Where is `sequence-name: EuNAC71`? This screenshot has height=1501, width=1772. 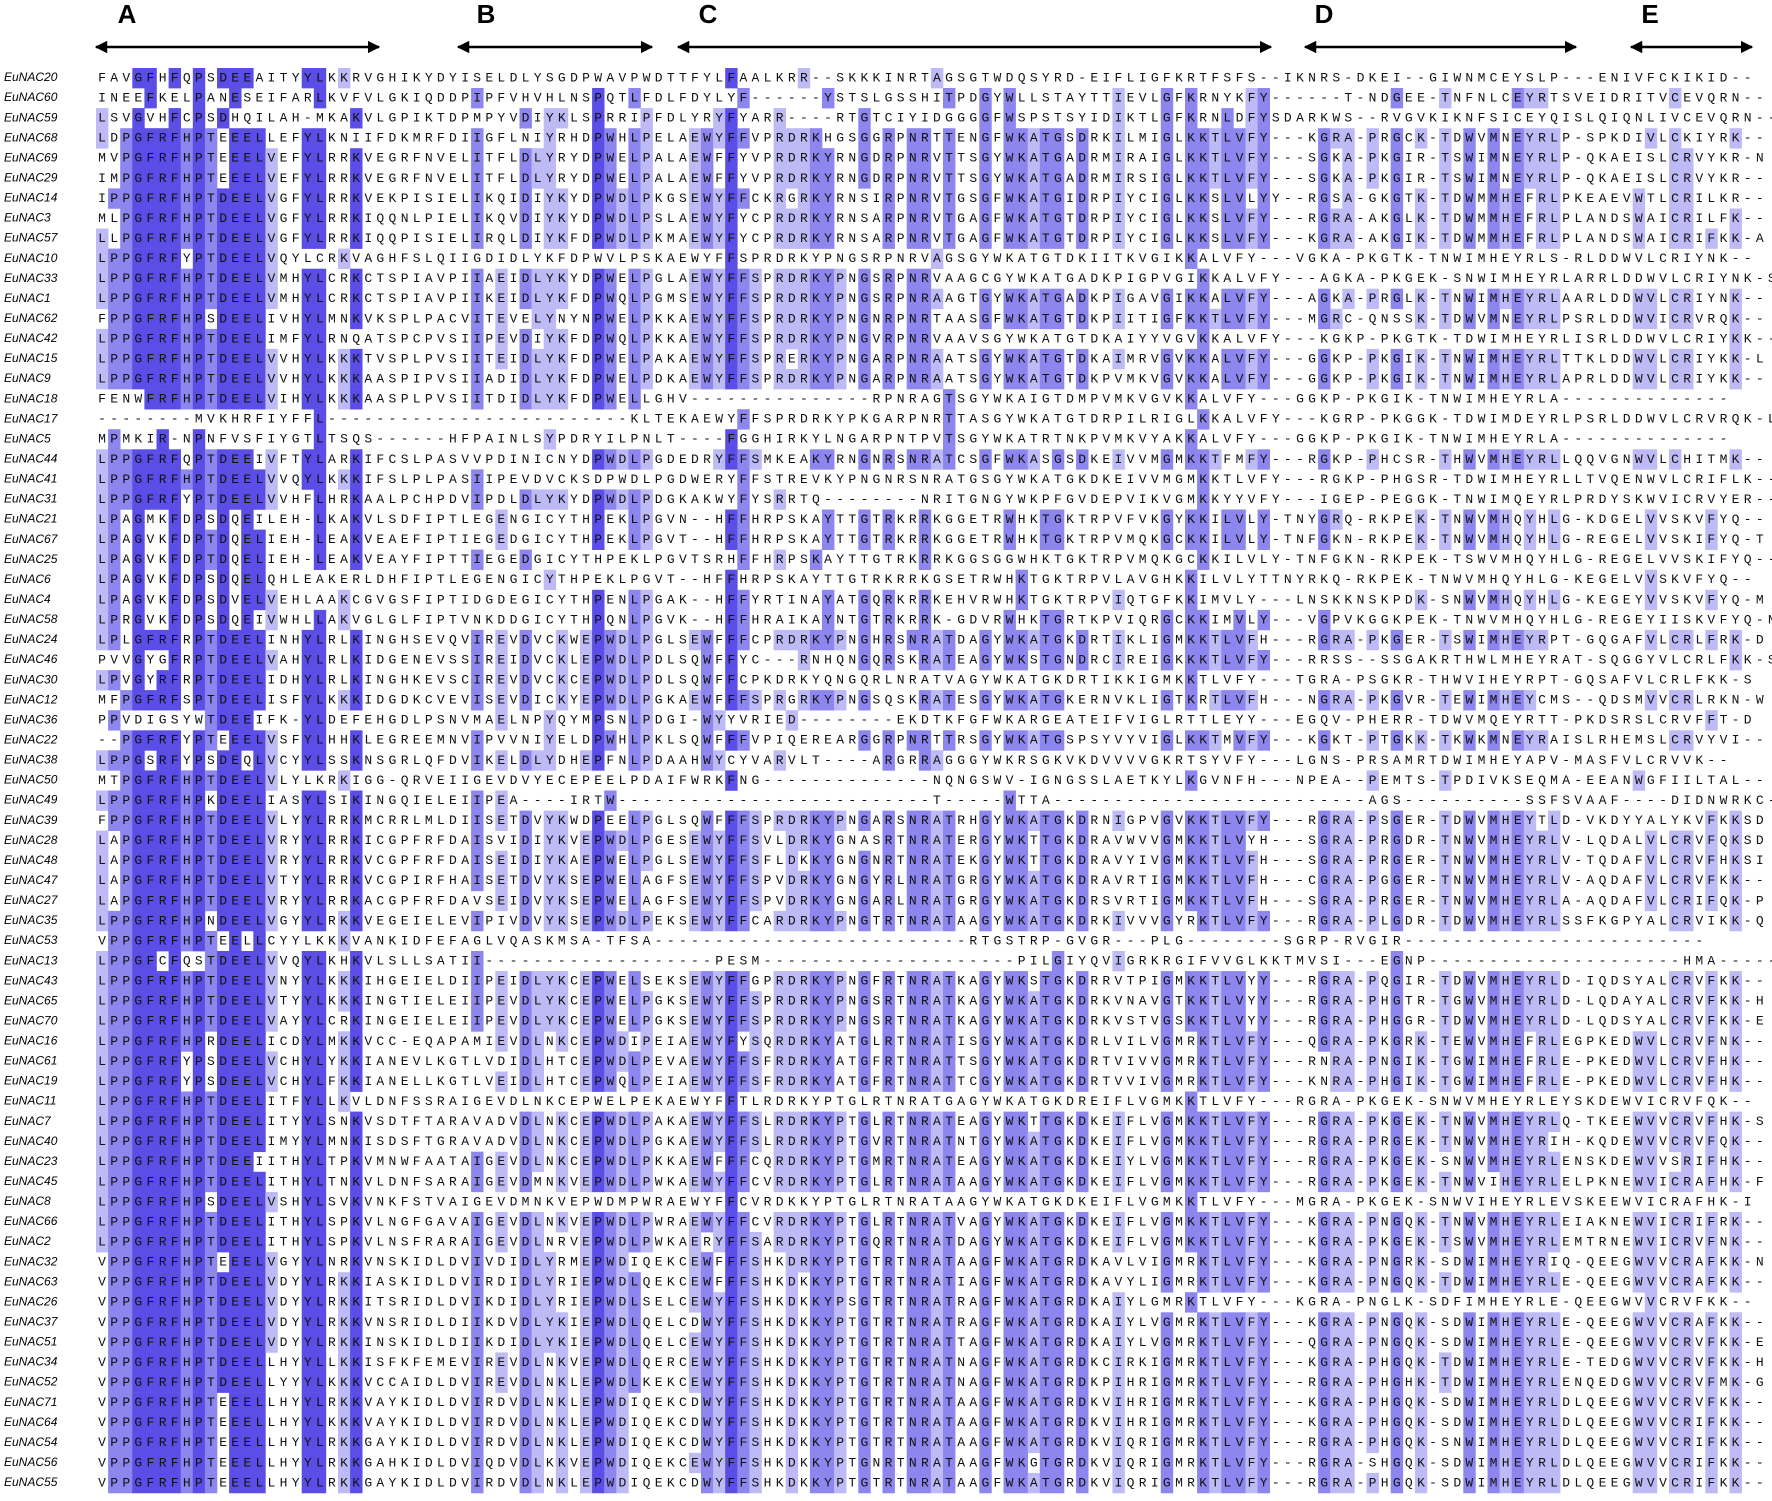 sequence-name: EuNAC71 is located at coordinates (30, 1402).